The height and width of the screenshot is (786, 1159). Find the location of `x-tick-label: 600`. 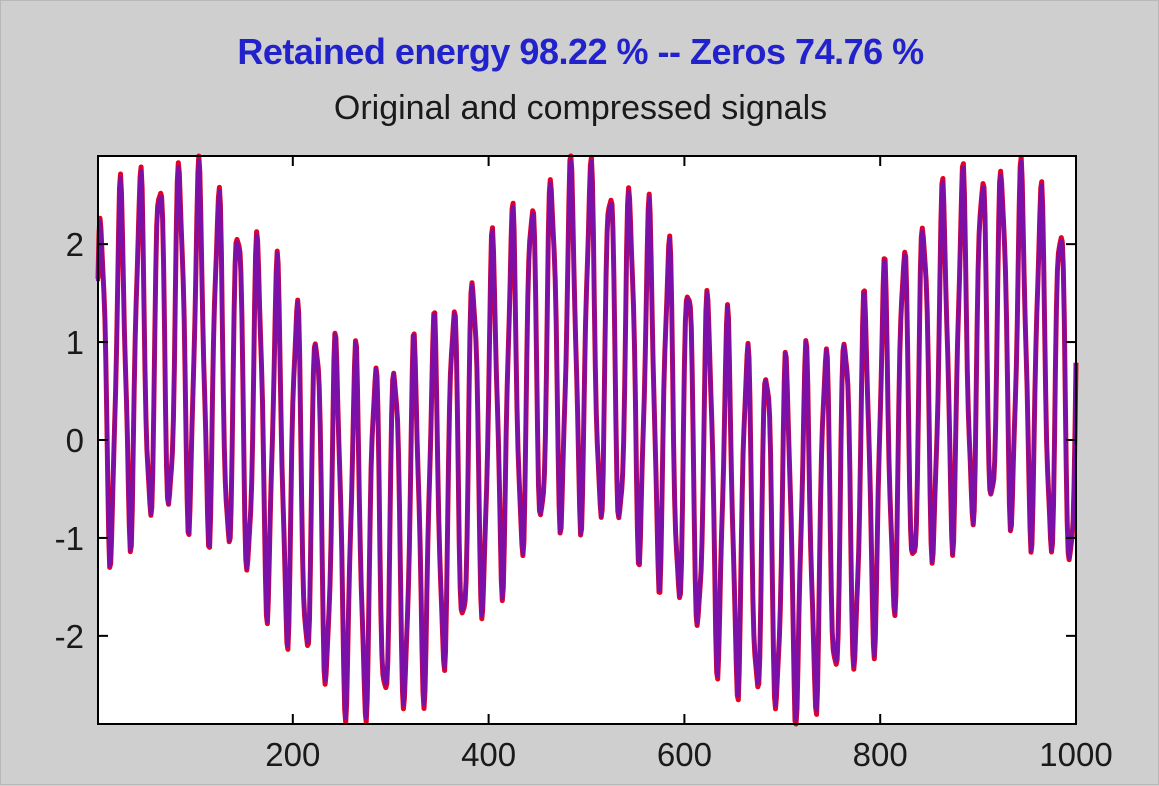

x-tick-label: 600 is located at coordinates (684, 754).